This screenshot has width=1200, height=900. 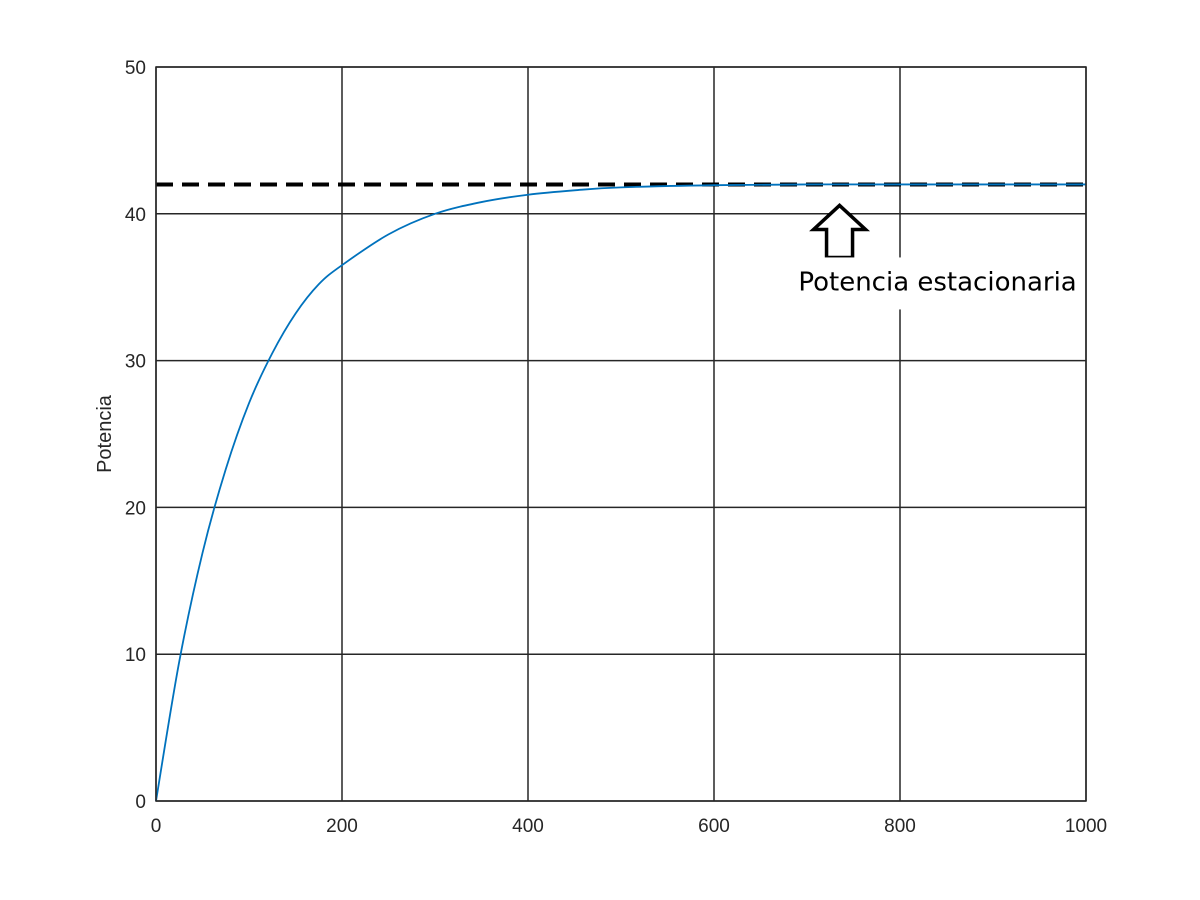 What do you see at coordinates (135, 655) in the screenshot?
I see `y-tick-label: 10` at bounding box center [135, 655].